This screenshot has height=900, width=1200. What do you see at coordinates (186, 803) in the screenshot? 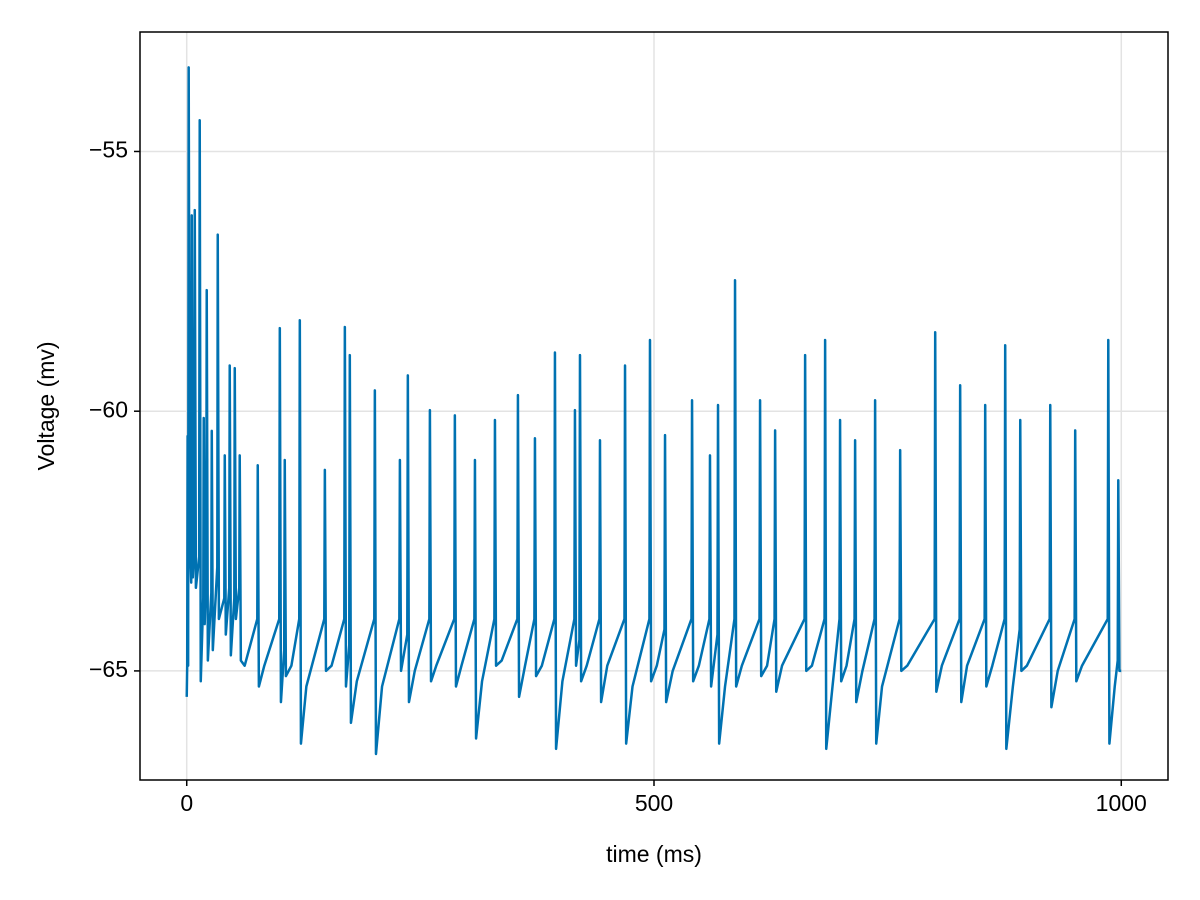
I see `x-tick-label: 0` at bounding box center [186, 803].